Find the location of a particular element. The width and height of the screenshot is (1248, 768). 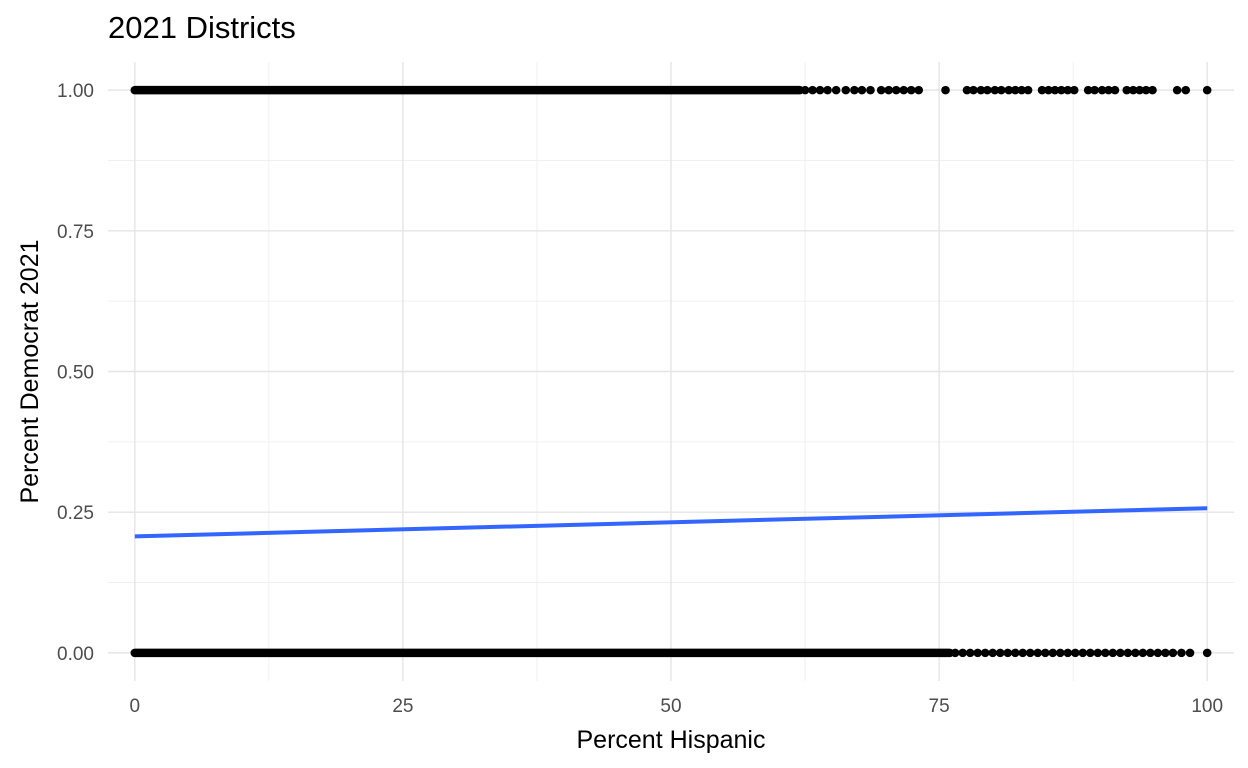

fit-line-layer is located at coordinates (671, 522).